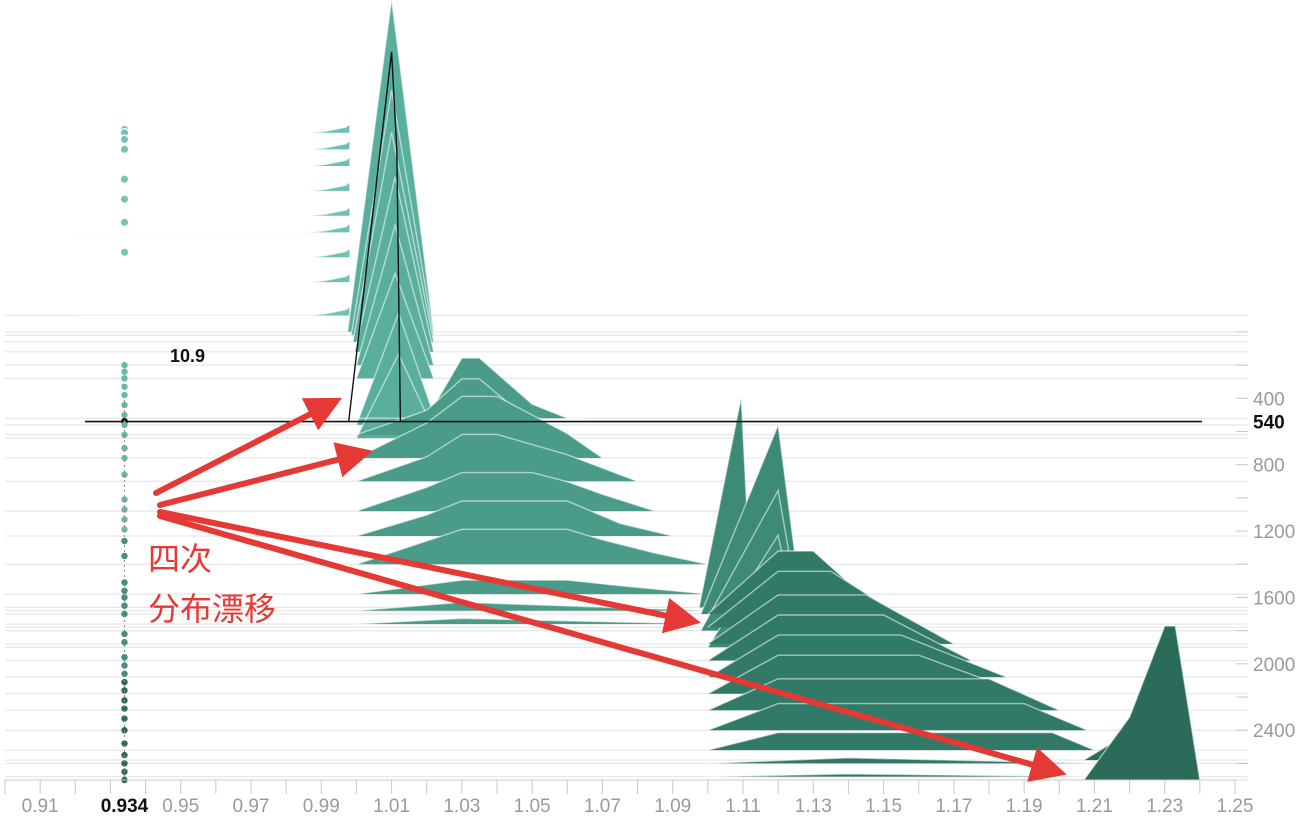 This screenshot has height=838, width=1304. I want to click on x-tick-label: 1.15, so click(883, 806).